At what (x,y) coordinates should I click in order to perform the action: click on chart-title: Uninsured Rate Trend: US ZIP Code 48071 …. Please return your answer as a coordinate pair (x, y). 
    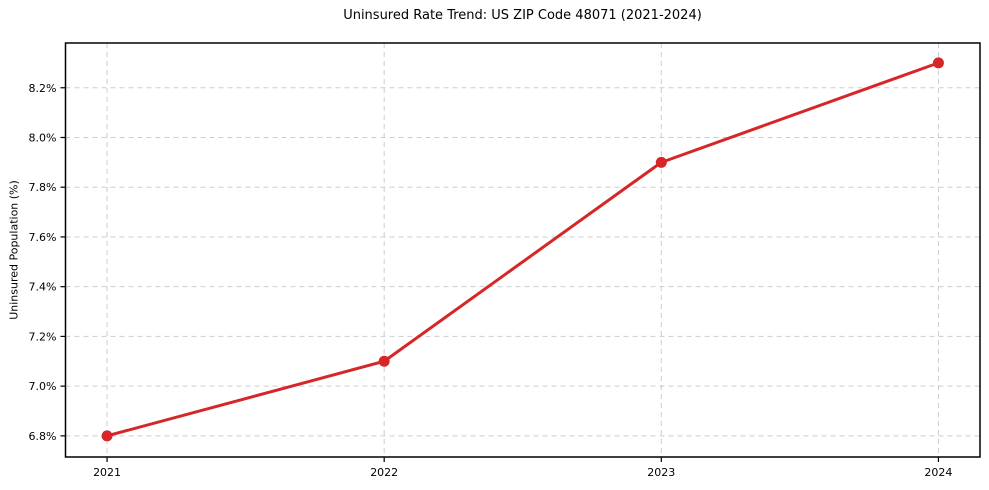
    Looking at the image, I should click on (522, 15).